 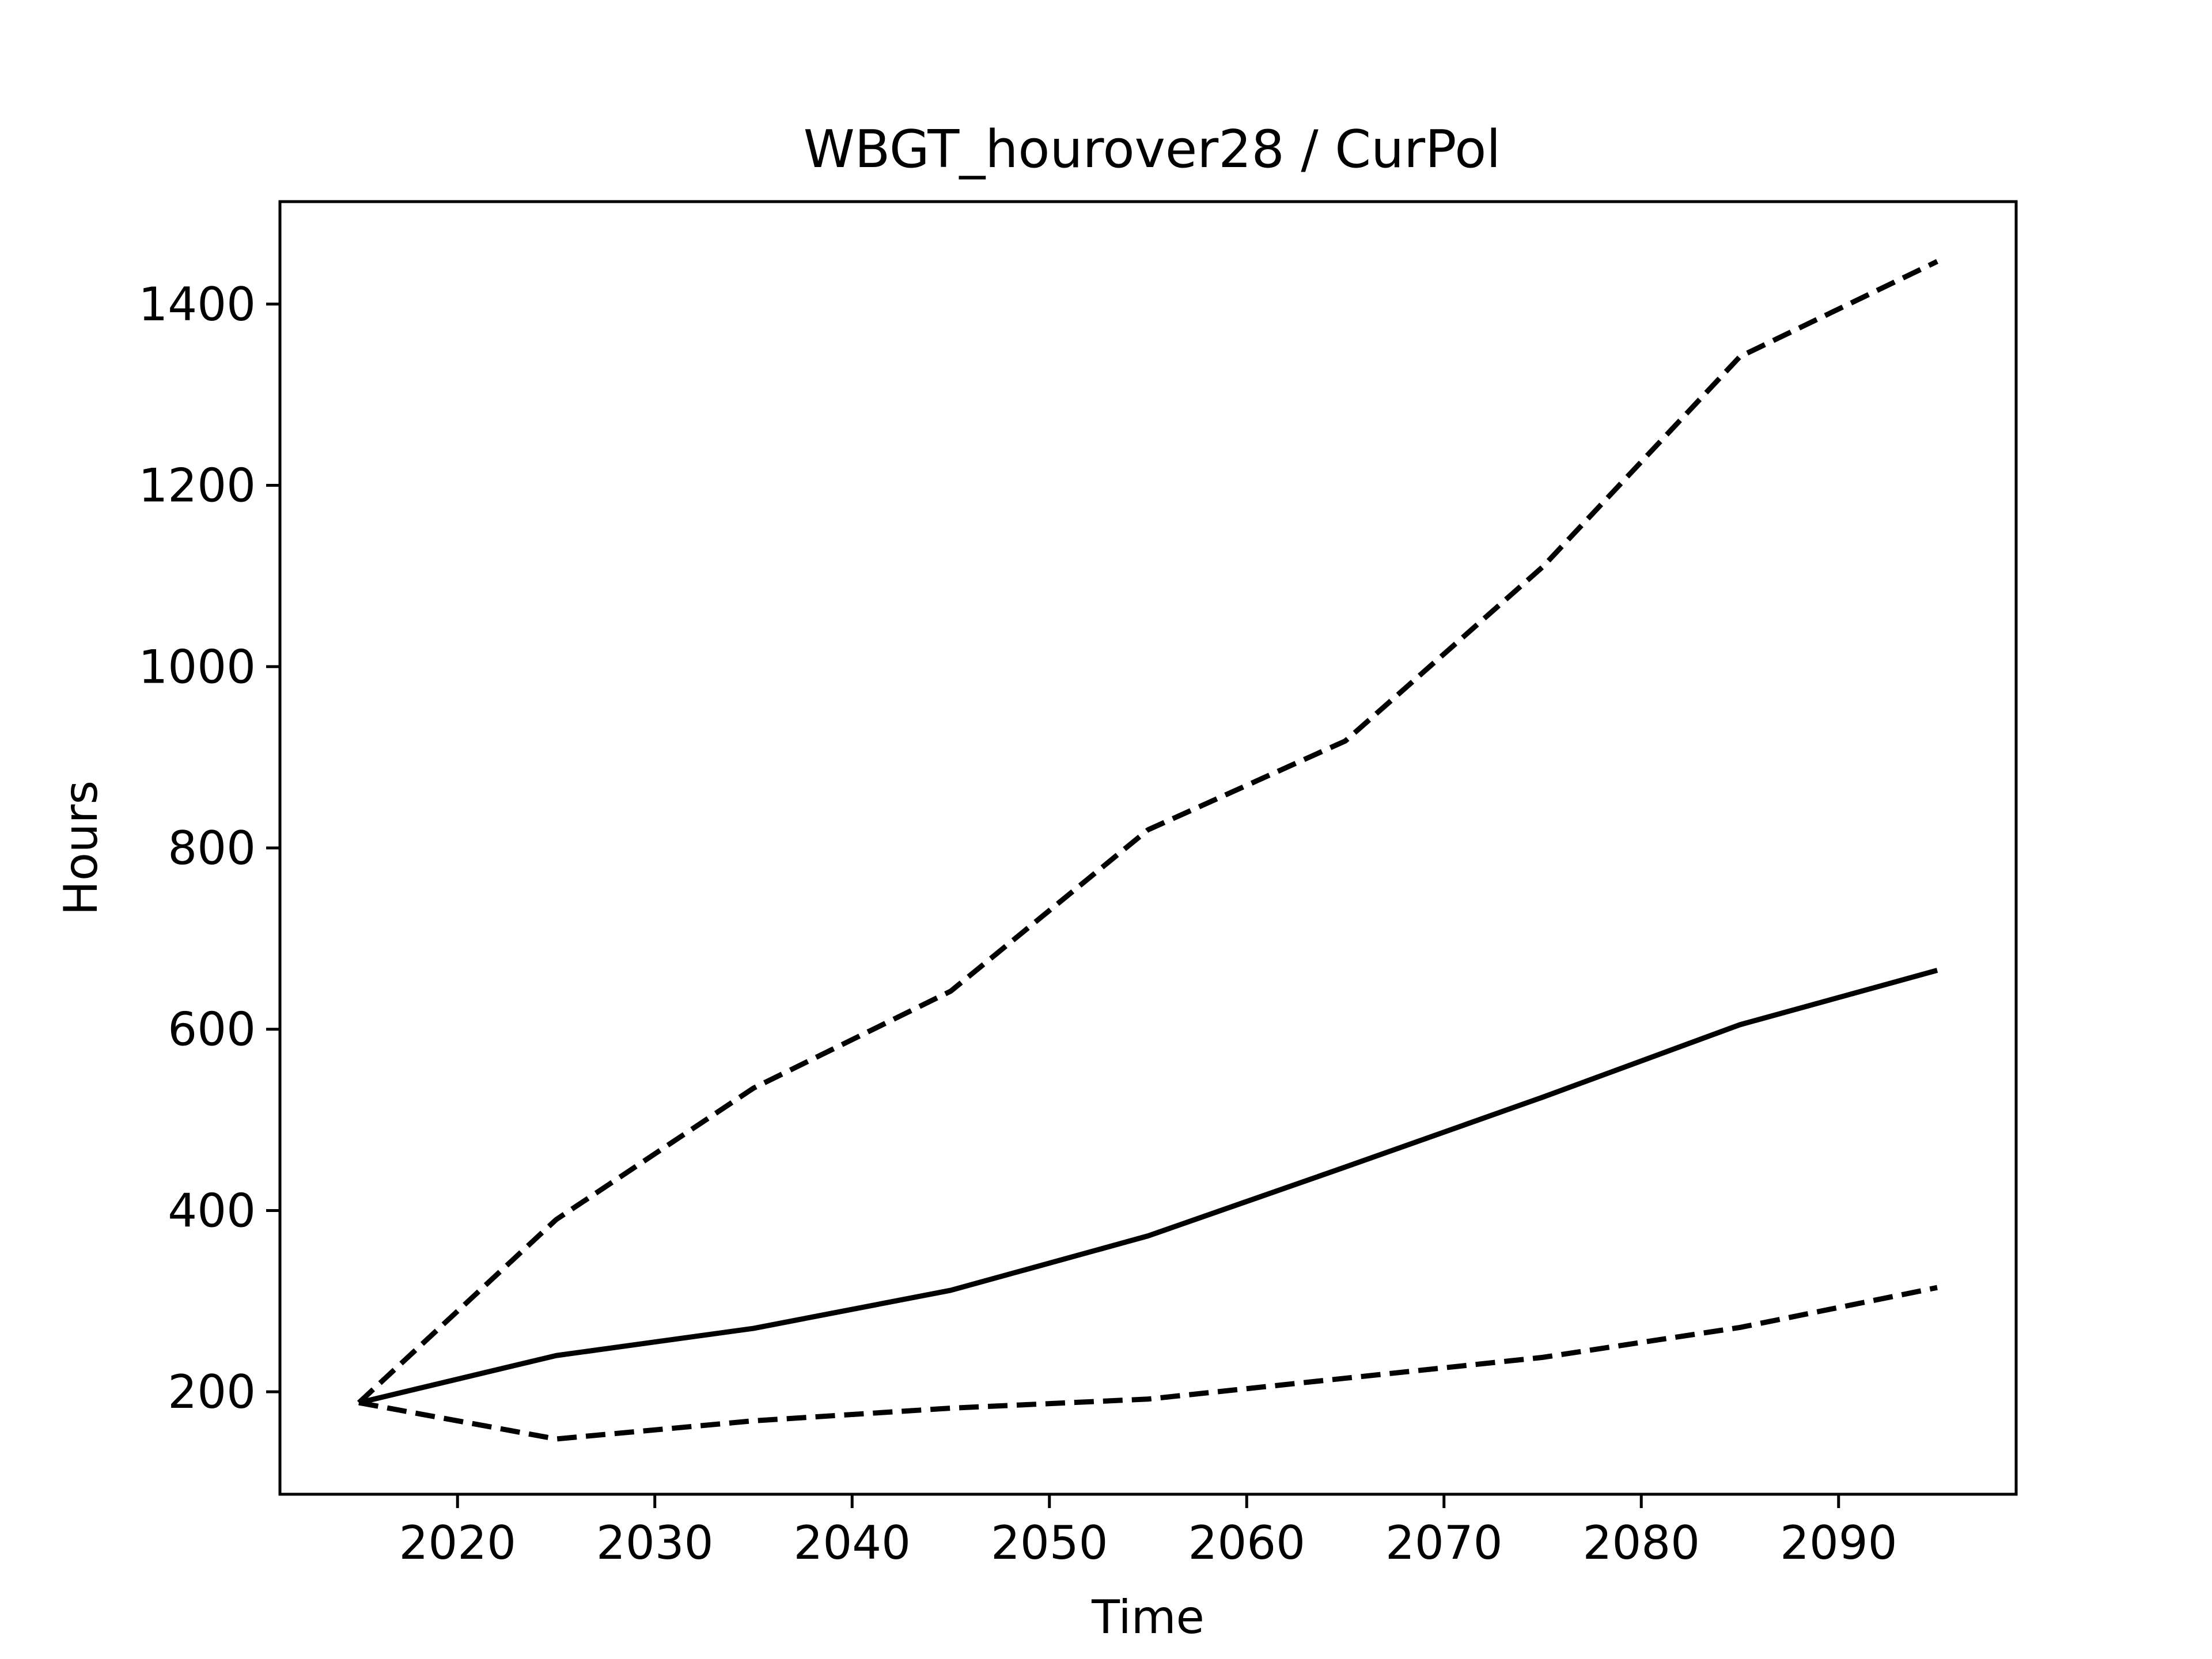 I want to click on x-tick-label: 2070, so click(x=1444, y=1543).